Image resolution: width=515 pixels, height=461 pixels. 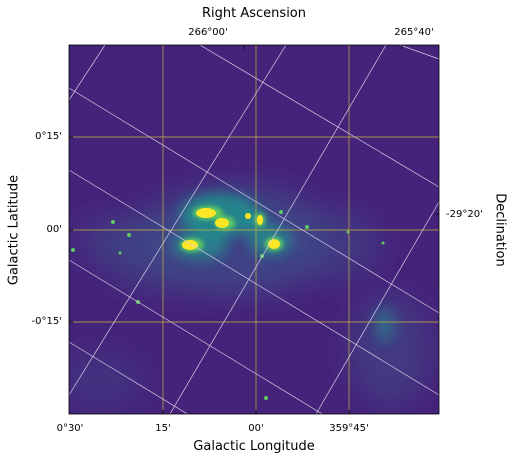 I want to click on right-tick-label: -29°20', so click(x=464, y=215).